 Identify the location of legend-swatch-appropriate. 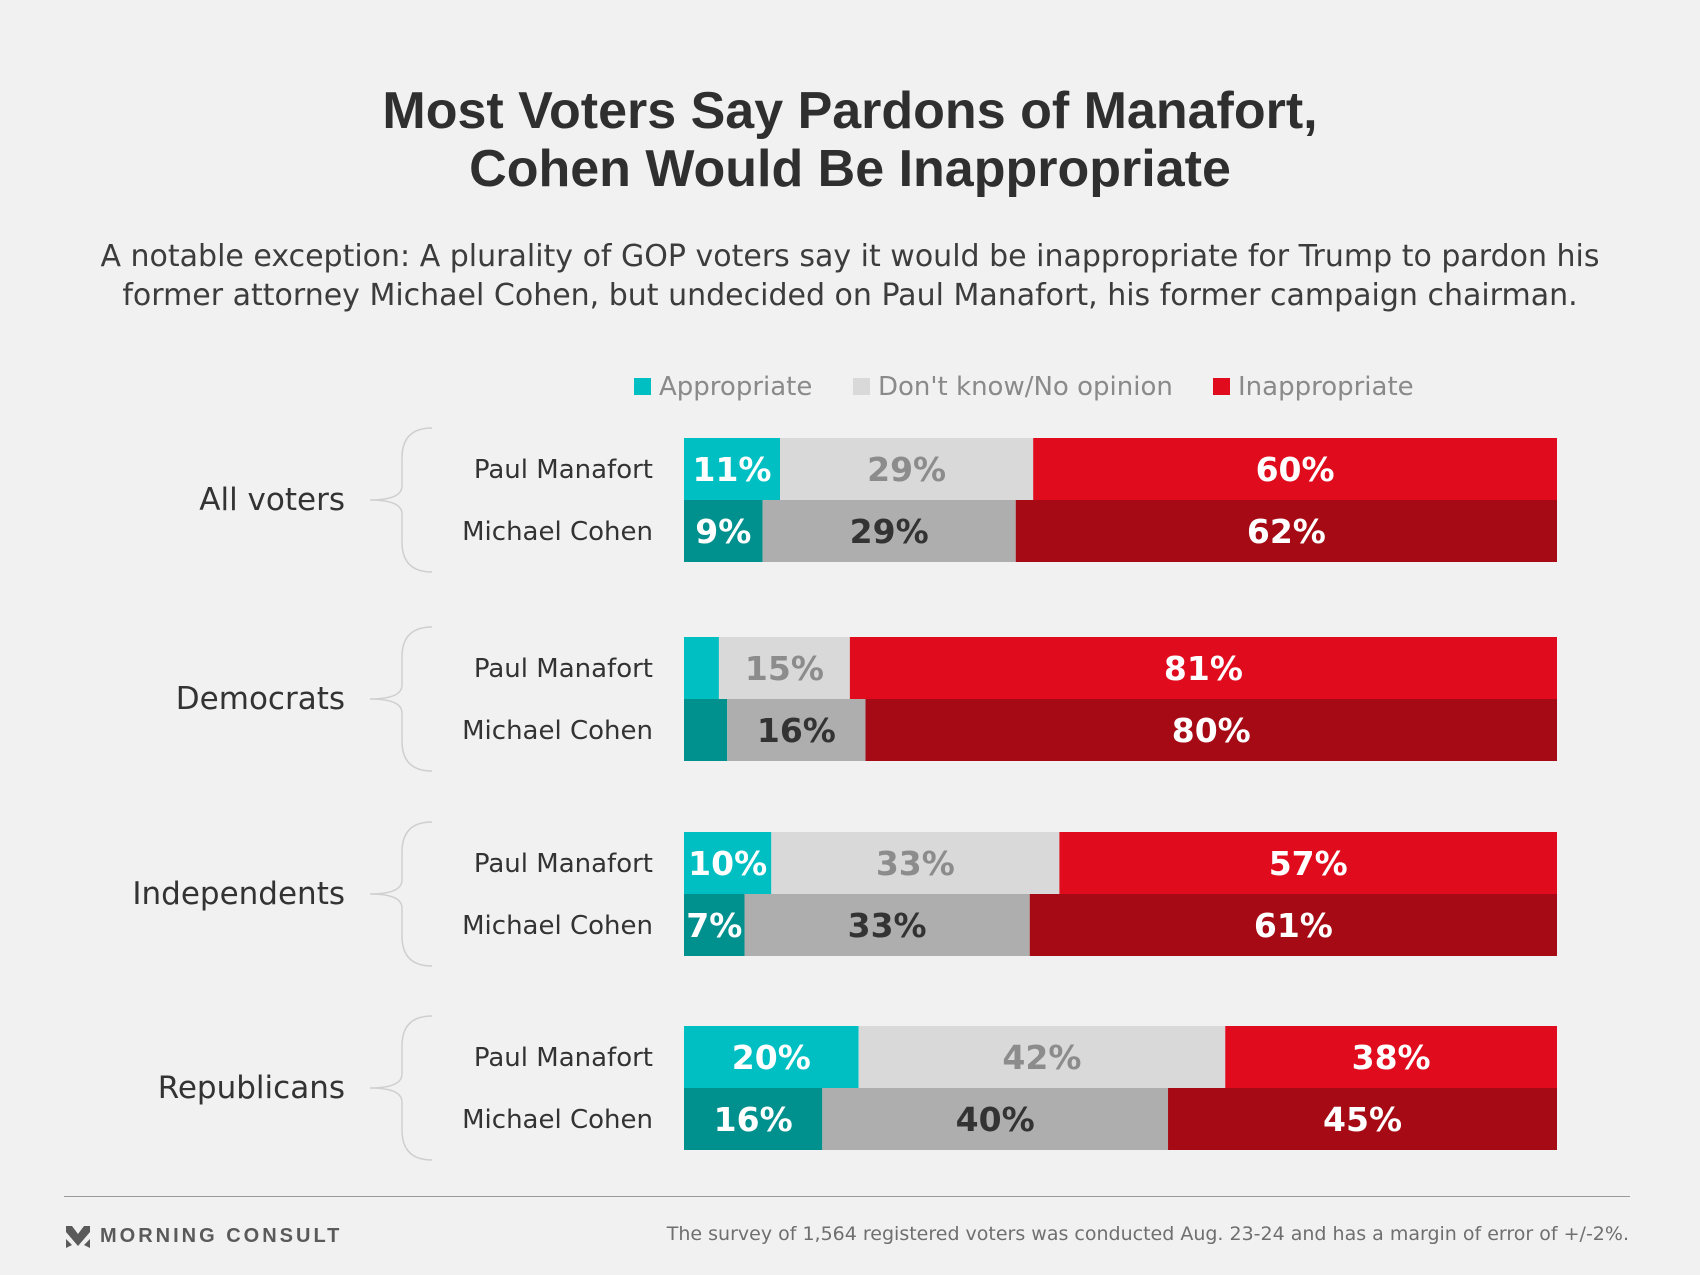
(642, 386).